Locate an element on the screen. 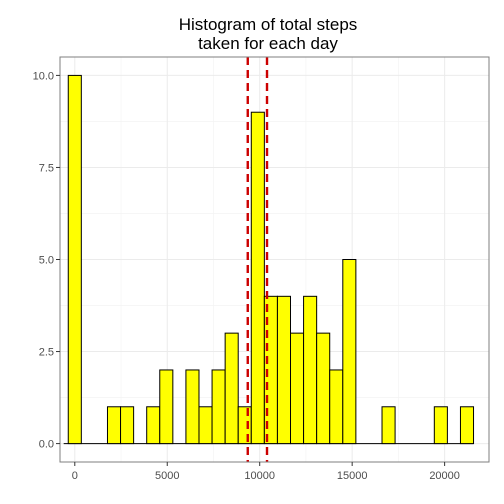  x-tick-label: 20000 is located at coordinates (444, 476).